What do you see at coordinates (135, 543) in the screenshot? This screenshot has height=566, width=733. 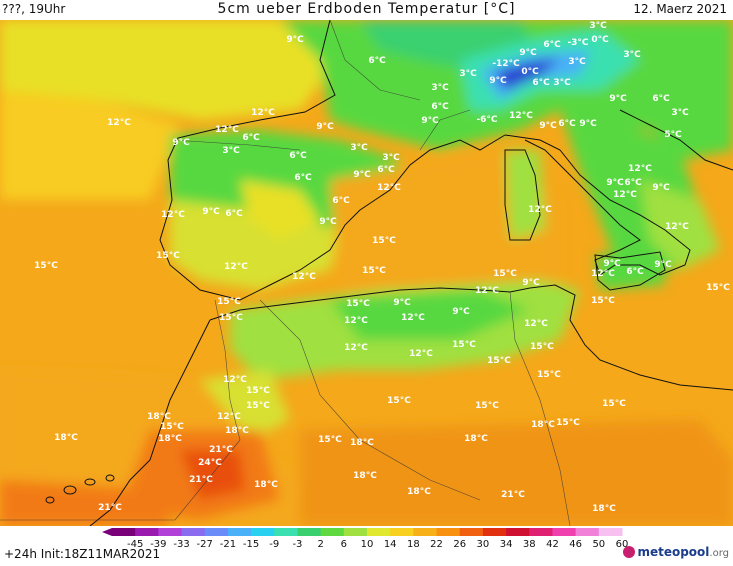 I see `legend-tick-label: -45` at bounding box center [135, 543].